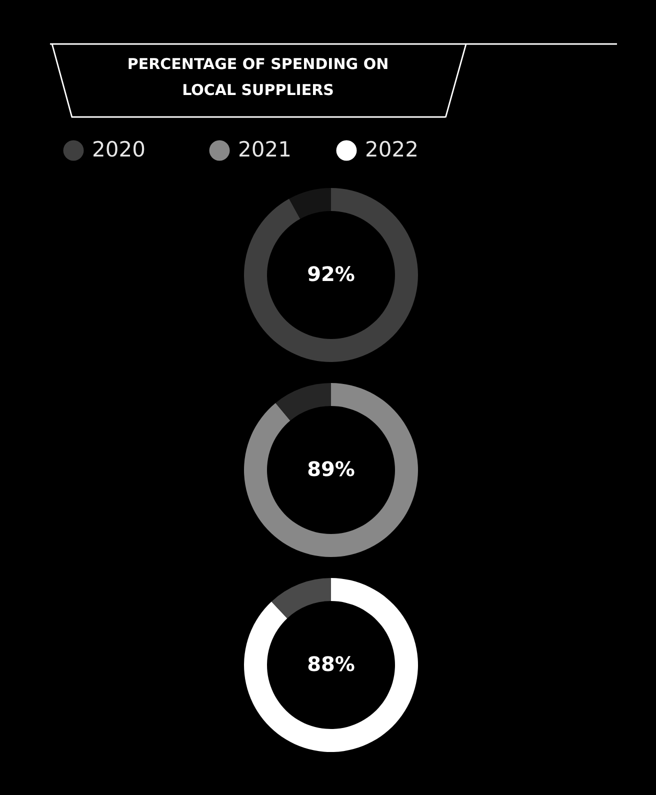 The height and width of the screenshot is (795, 656). What do you see at coordinates (391, 150) in the screenshot?
I see `legend-label: 2022` at bounding box center [391, 150].